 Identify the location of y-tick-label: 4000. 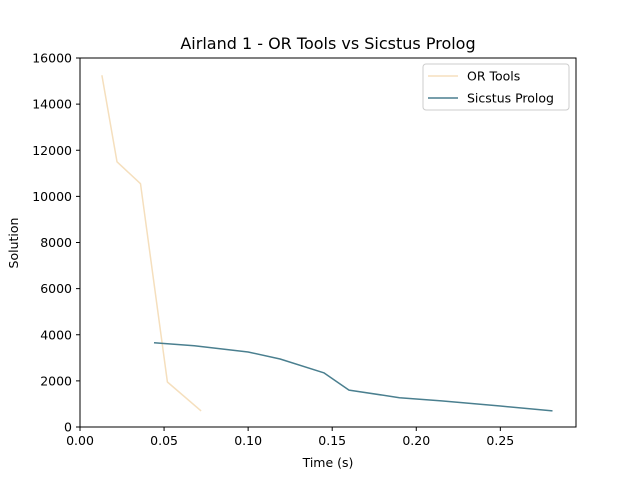
(56, 334).